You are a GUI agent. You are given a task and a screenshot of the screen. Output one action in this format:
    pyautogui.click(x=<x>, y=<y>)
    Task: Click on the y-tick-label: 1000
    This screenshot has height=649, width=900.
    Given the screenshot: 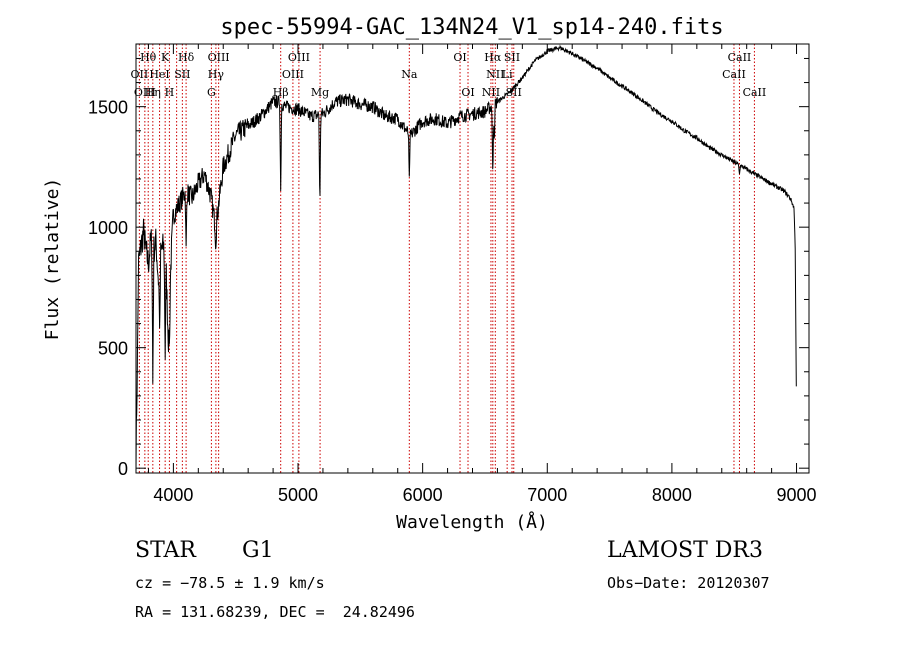 What is the action you would take?
    pyautogui.click(x=108, y=228)
    